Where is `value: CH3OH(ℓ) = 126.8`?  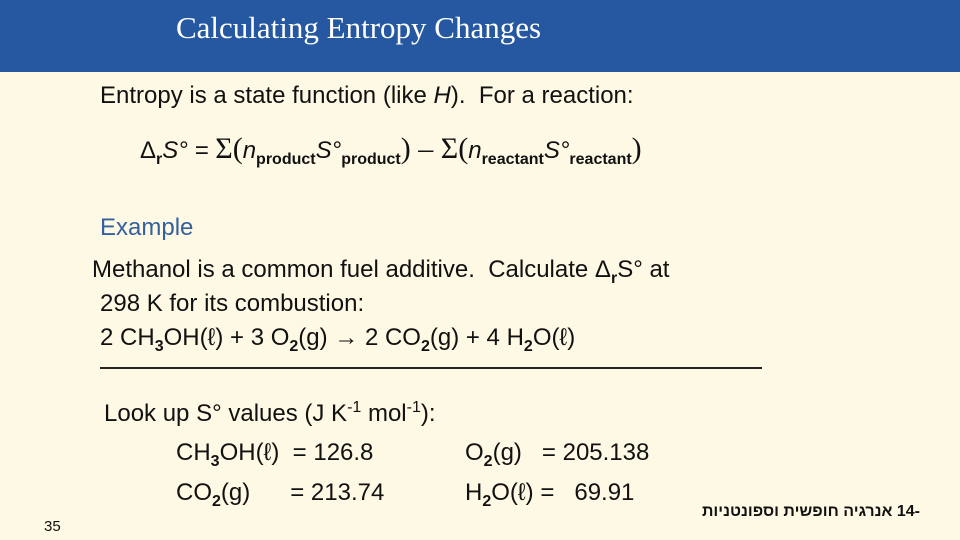 value: CH3OH(ℓ) = 126.8 is located at coordinates (274, 455).